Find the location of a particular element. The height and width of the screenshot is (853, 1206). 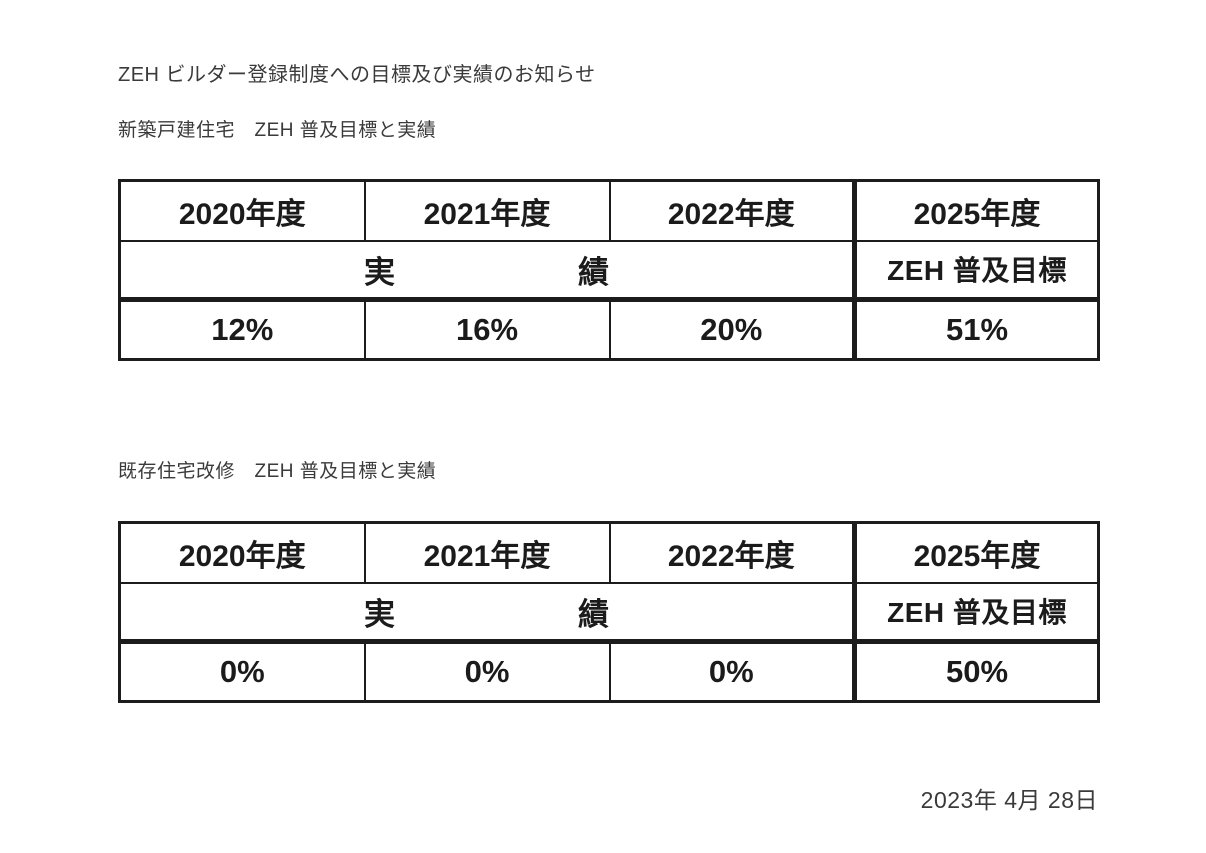

value-cell-2025-target: 50% is located at coordinates (976, 671).